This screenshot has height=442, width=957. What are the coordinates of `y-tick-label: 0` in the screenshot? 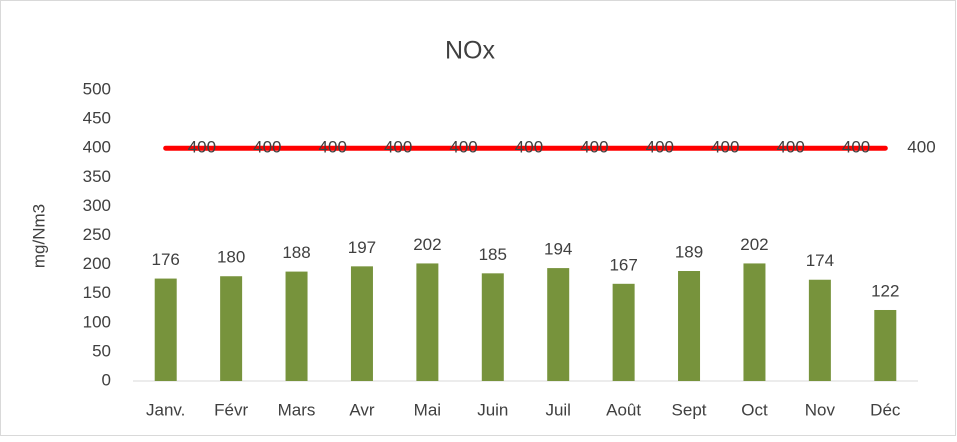 It's located at (106, 379).